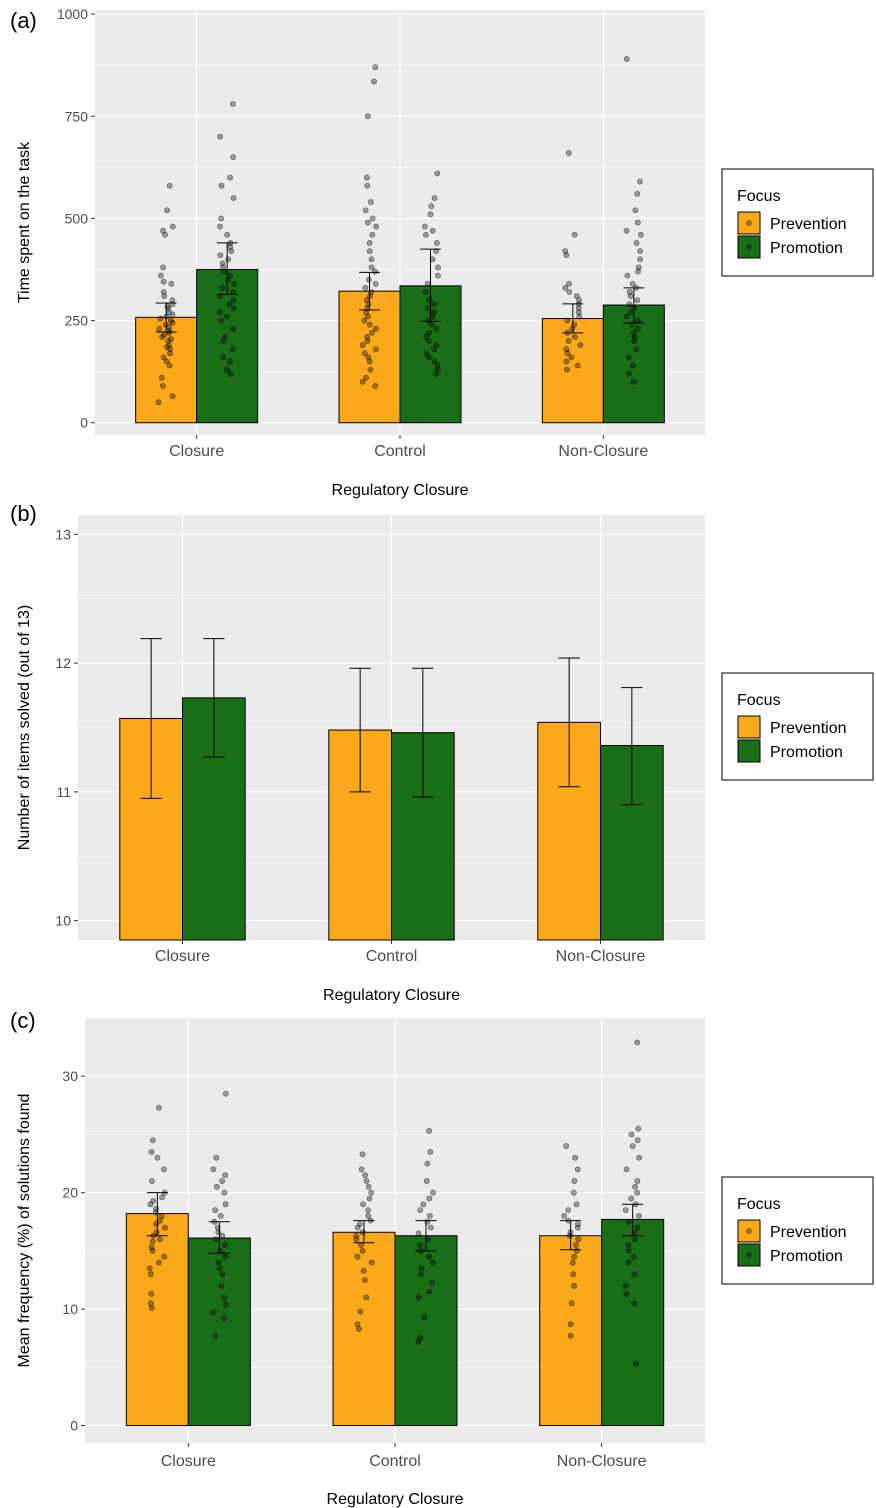  I want to click on y-axis-title: Time spent on the task, so click(24, 222).